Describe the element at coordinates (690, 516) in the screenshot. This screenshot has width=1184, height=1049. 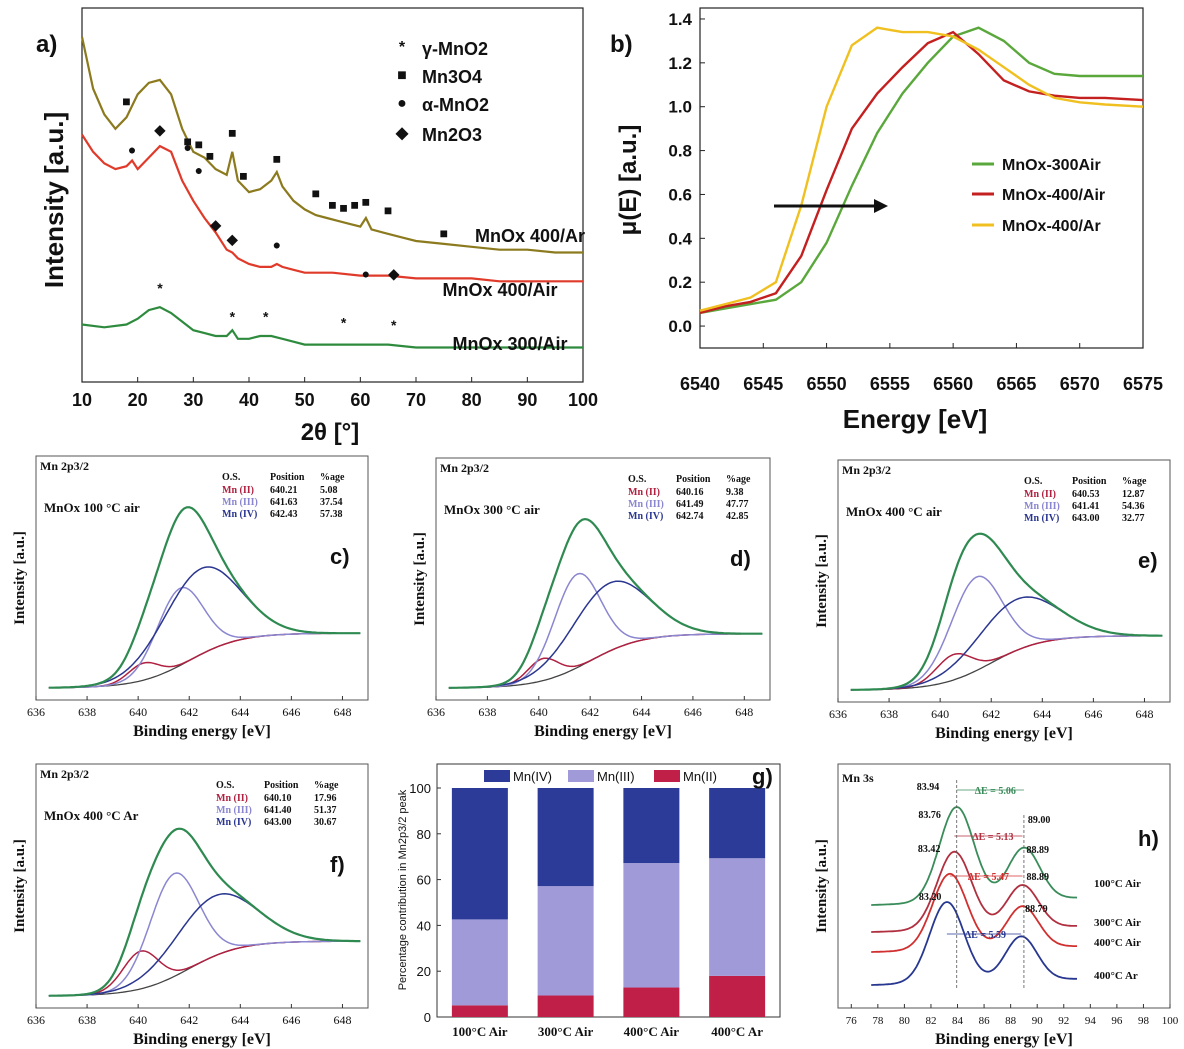
I see `table-cell: 642.74` at that location.